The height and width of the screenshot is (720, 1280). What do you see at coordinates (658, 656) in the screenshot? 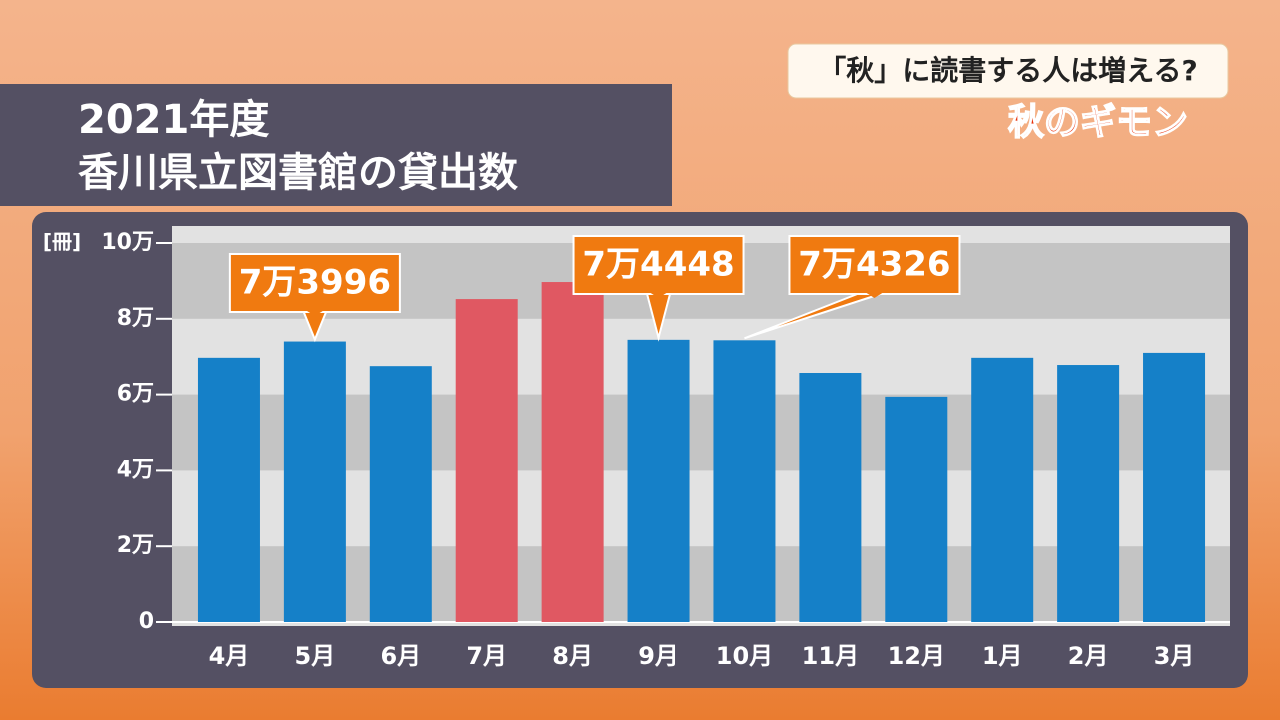
I see `x-tick-label: 9月` at bounding box center [658, 656].